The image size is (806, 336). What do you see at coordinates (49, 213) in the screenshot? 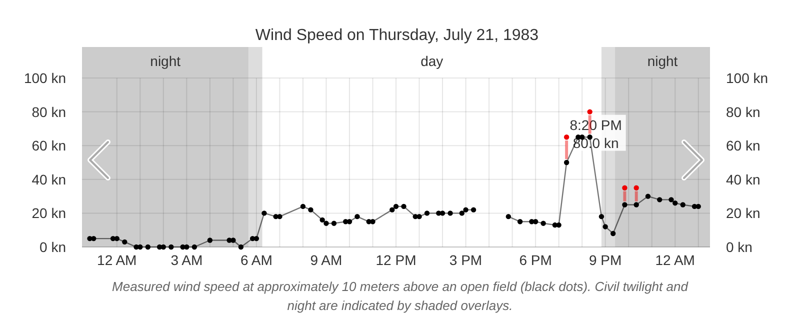
I see `y-tick-label: 20 kn` at bounding box center [49, 213].